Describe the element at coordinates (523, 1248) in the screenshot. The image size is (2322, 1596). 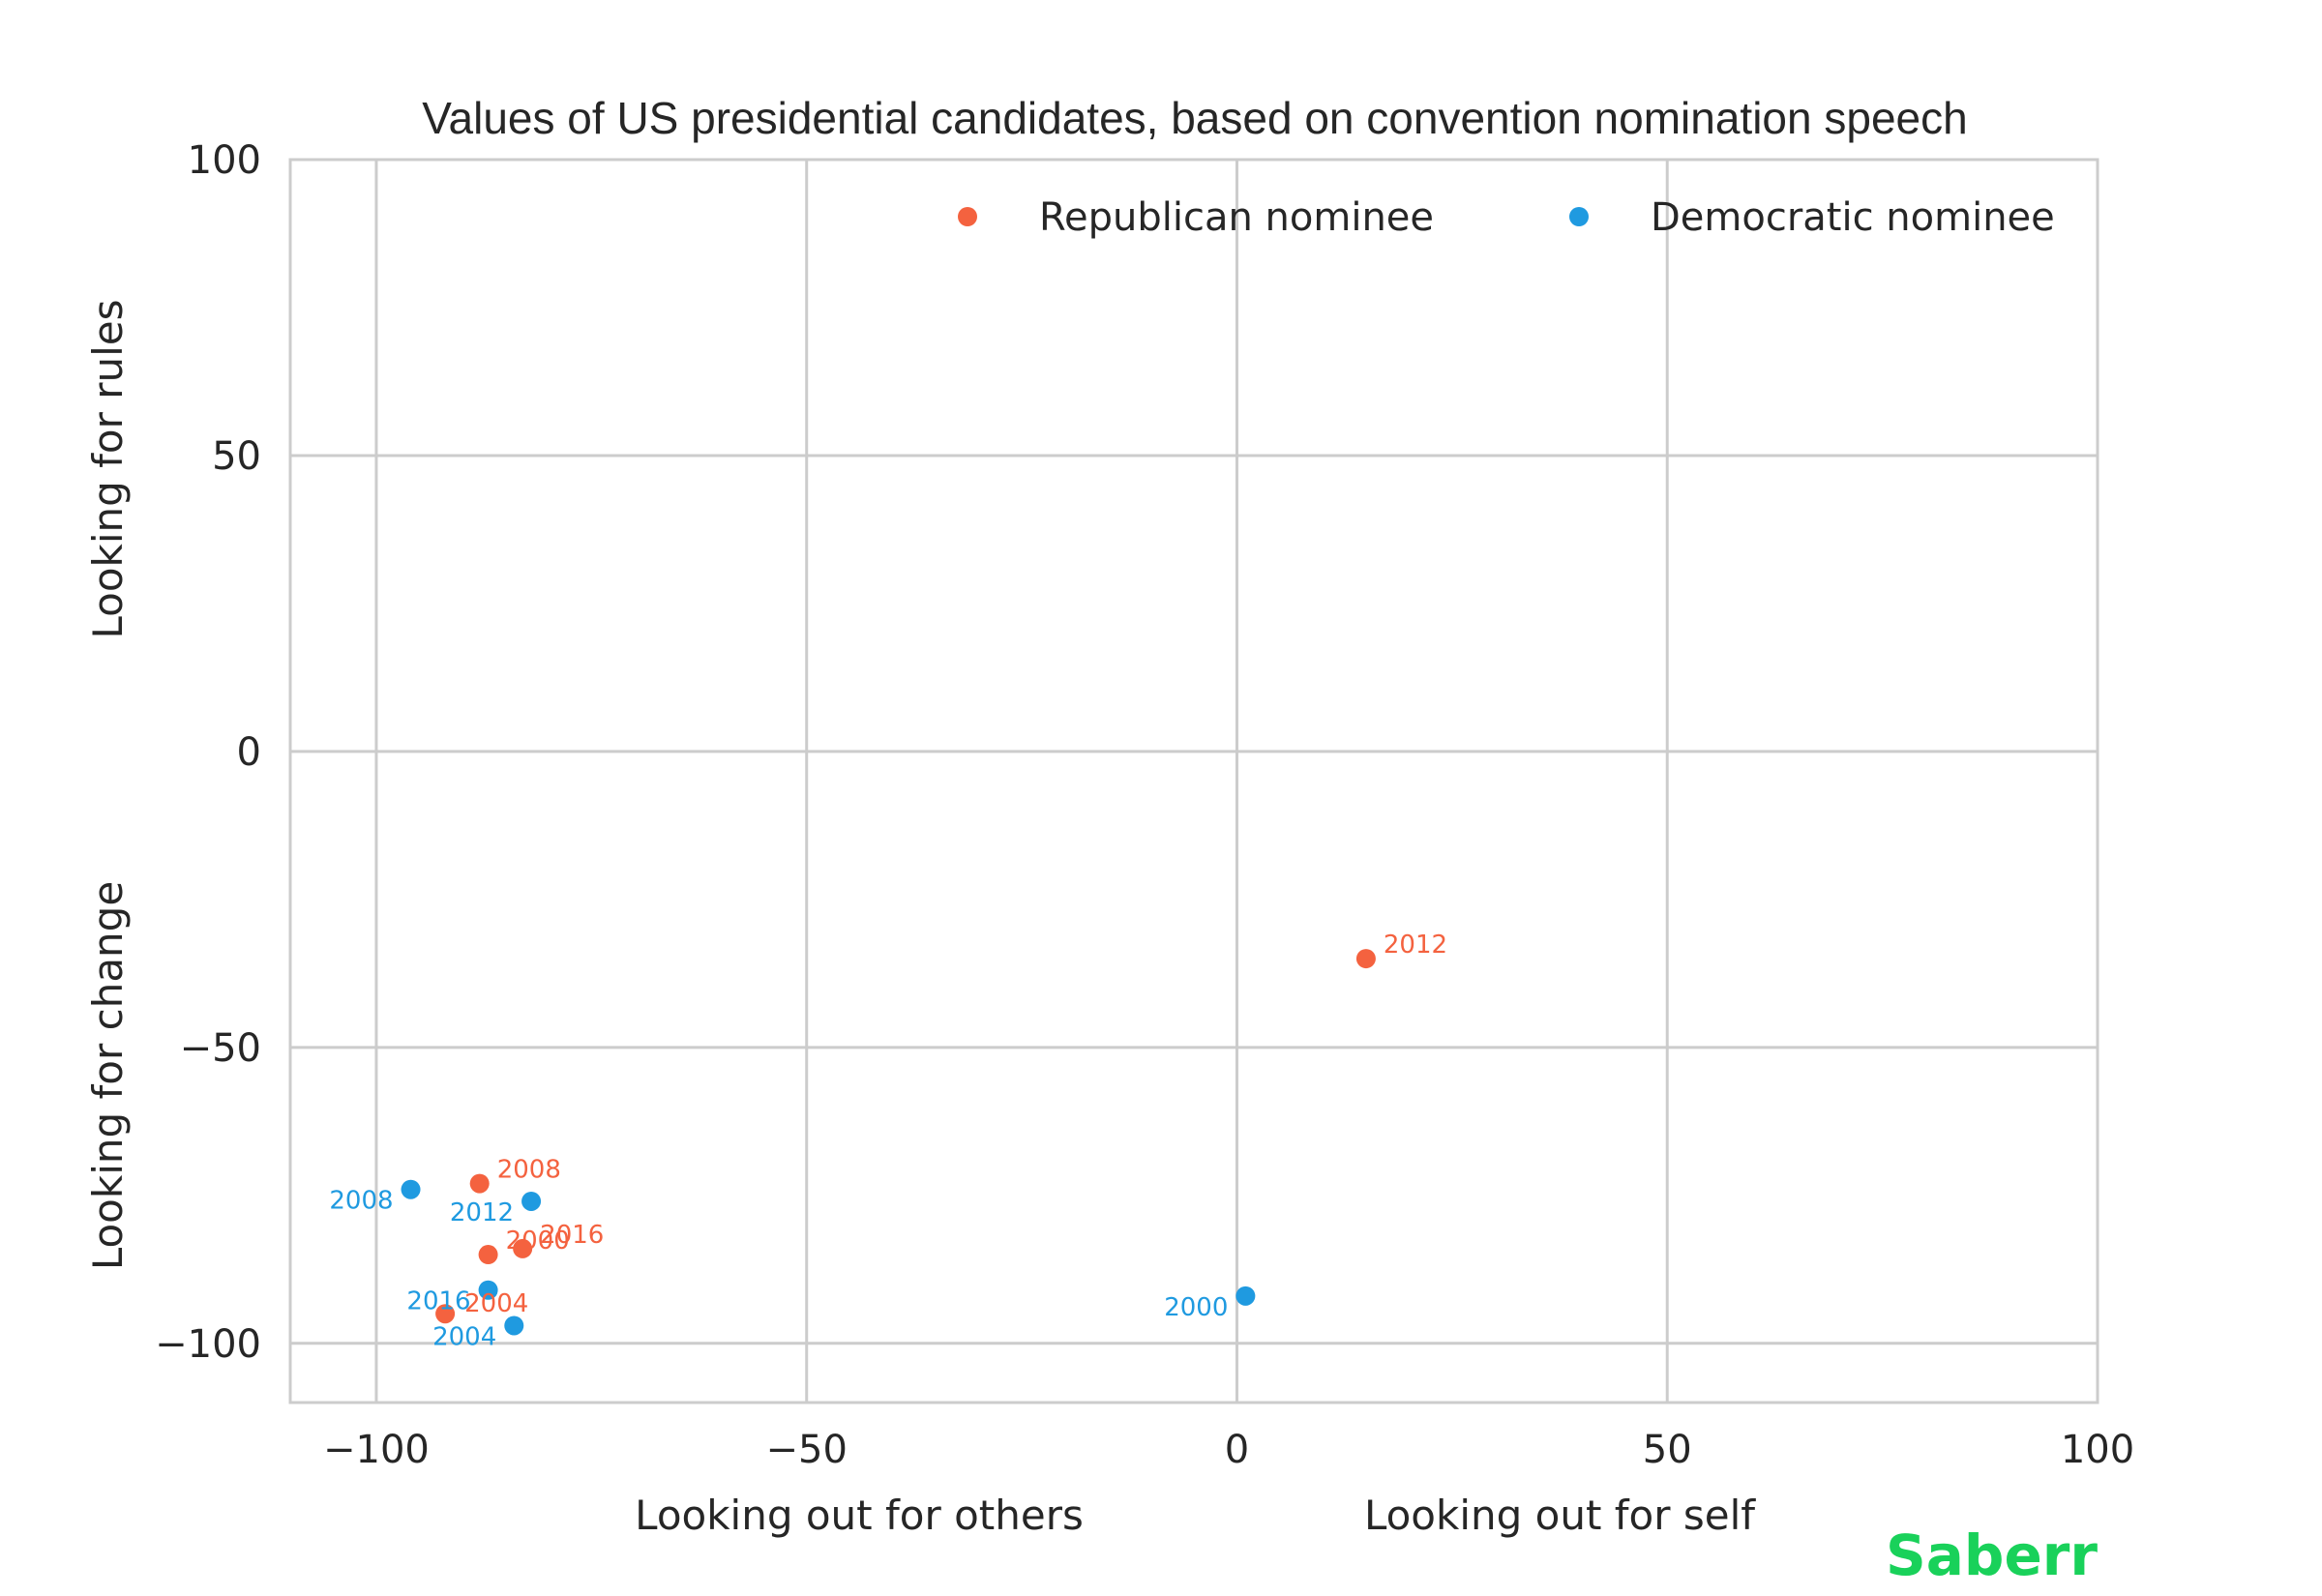
I see `republican-point-2016` at that location.